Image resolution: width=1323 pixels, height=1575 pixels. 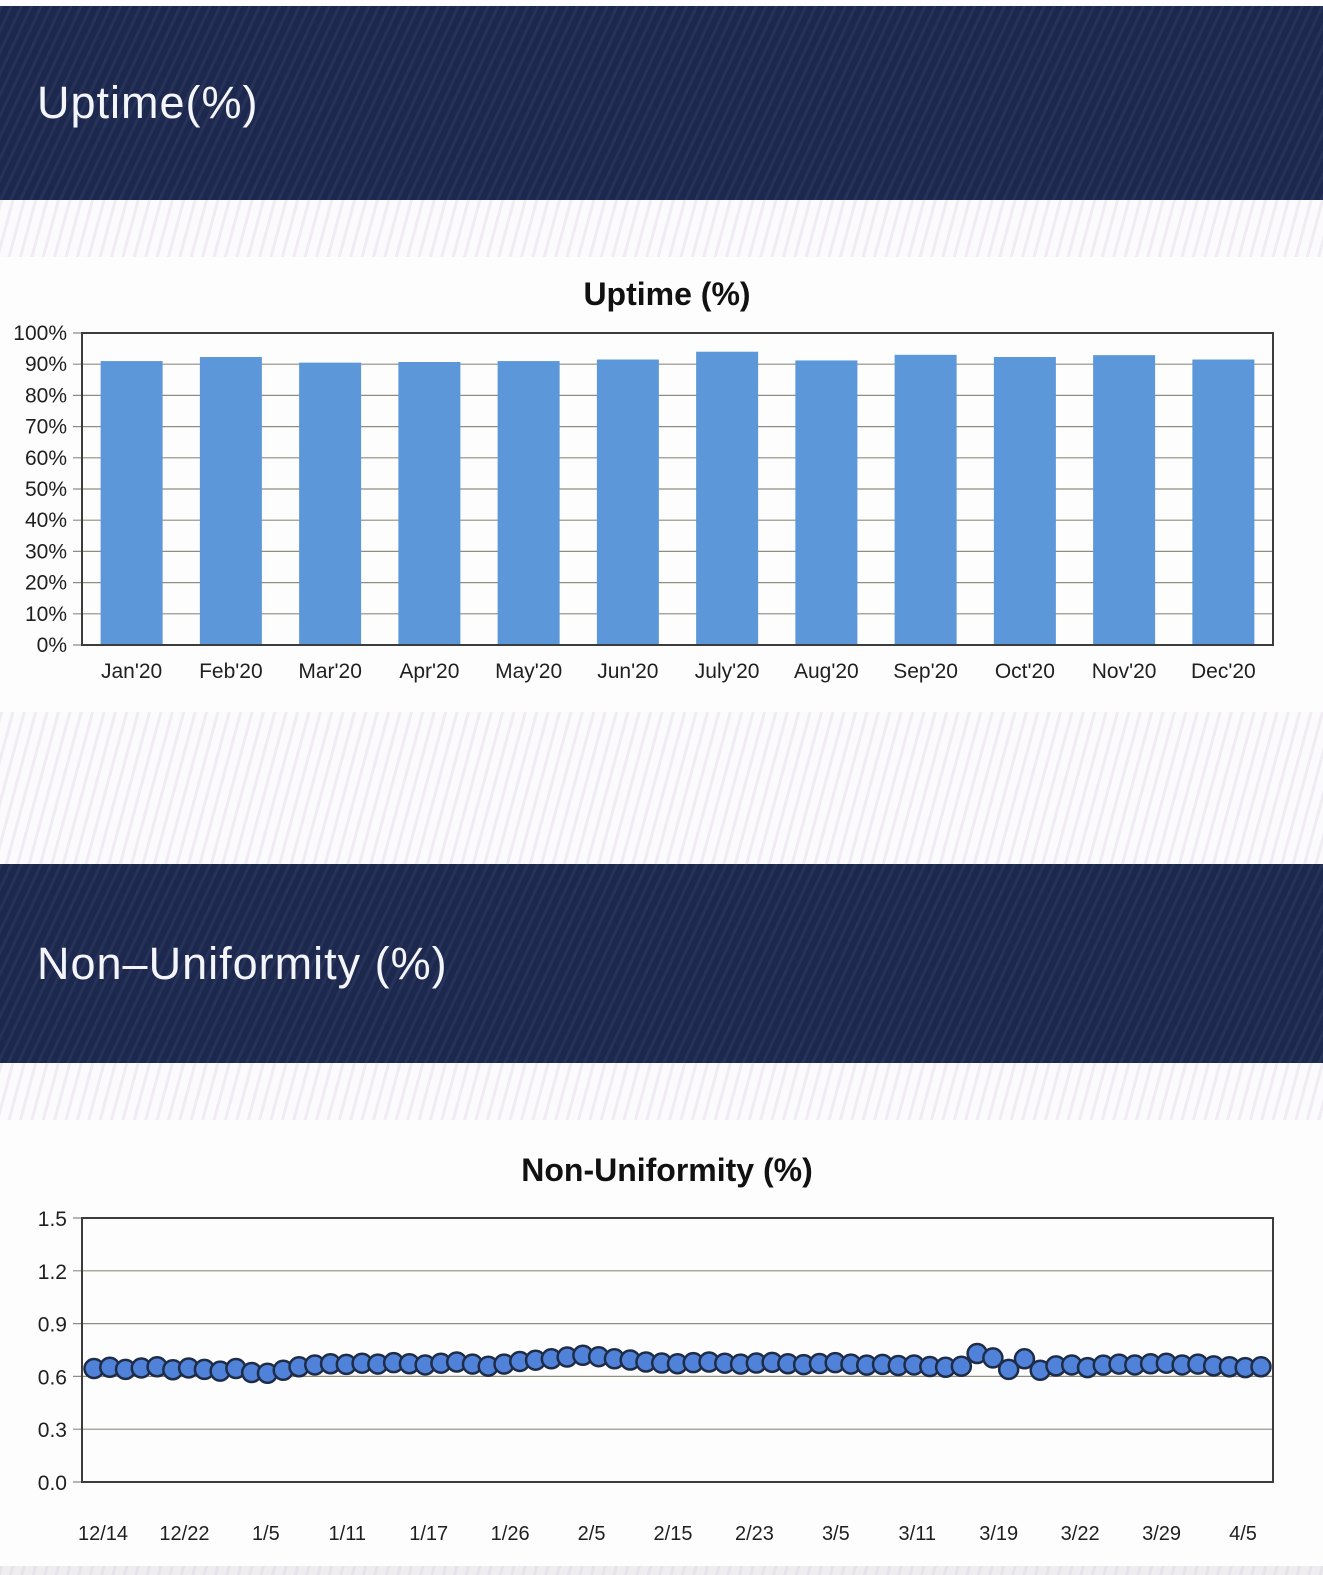 What do you see at coordinates (46, 614) in the screenshot?
I see `y-tick-label: 10%` at bounding box center [46, 614].